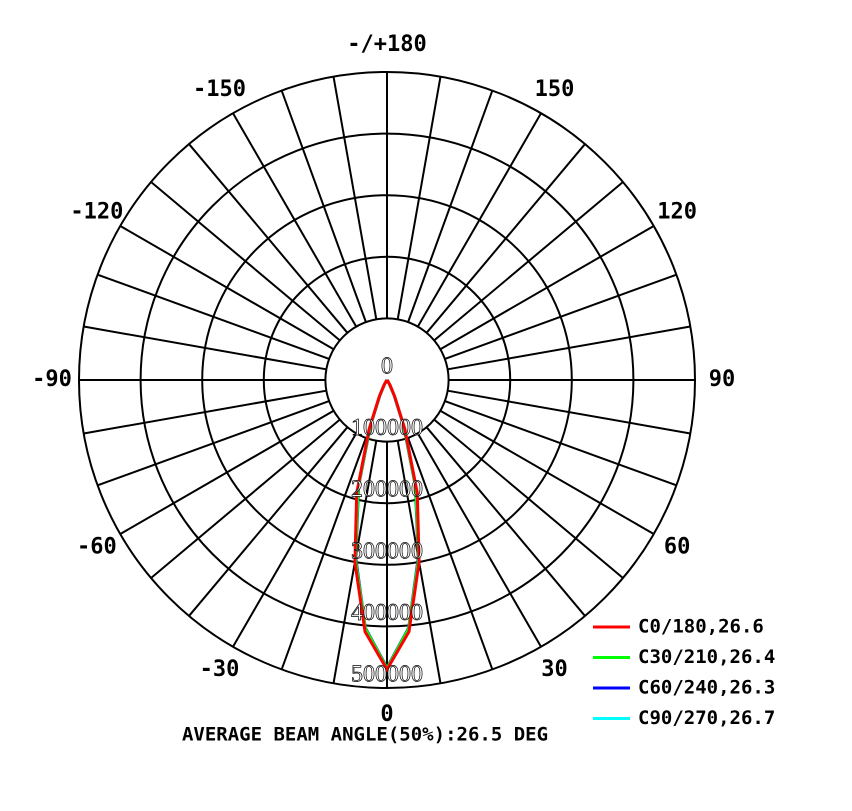  I want to click on angle-label: -60, so click(97, 547).